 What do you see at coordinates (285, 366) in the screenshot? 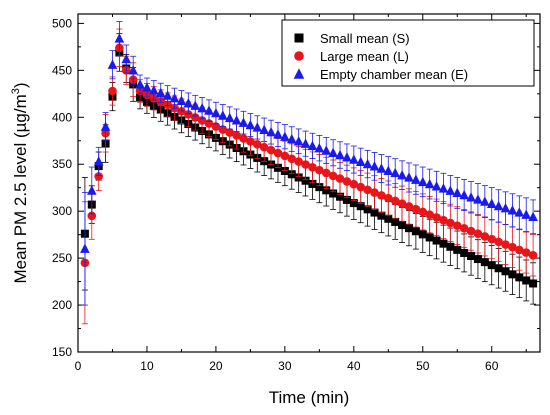
I see `x-tick-label: 30` at bounding box center [285, 366].